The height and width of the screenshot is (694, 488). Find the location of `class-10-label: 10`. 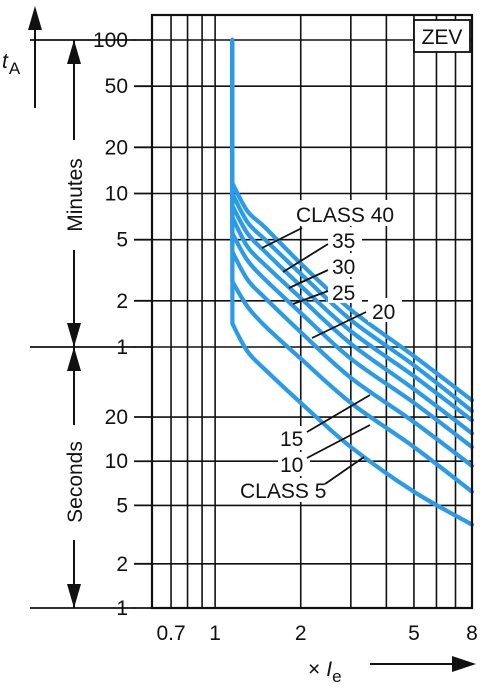

class-10-label: 10 is located at coordinates (291, 465).